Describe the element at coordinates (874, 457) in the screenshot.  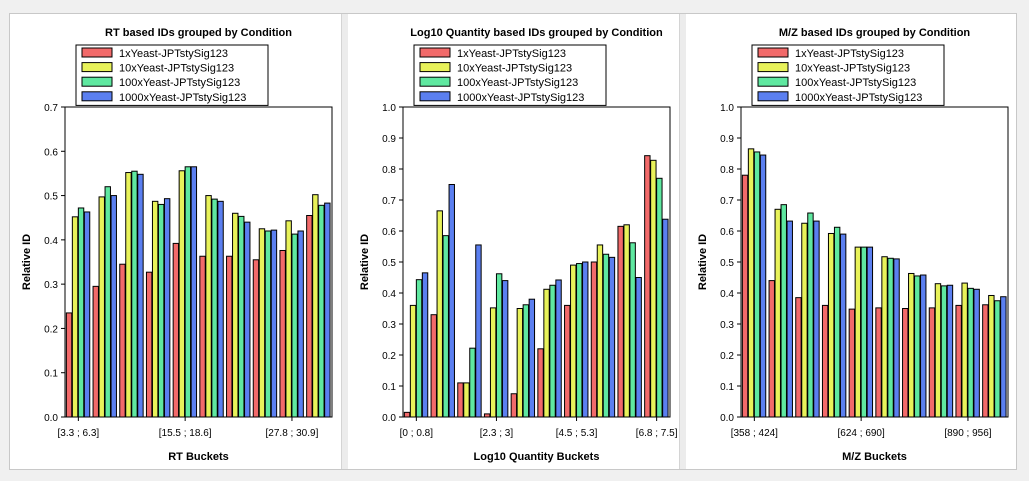
I see `x-axis-label: M/Z Buckets` at that location.